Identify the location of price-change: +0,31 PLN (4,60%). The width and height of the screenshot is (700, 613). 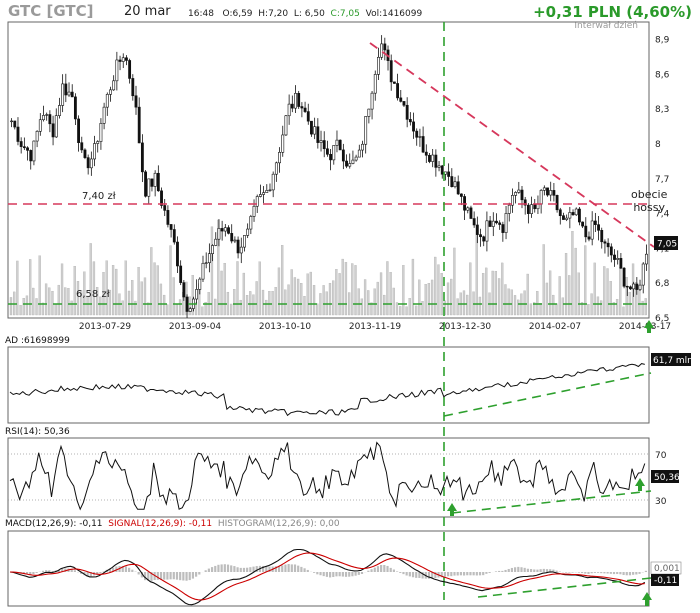
(612, 12).